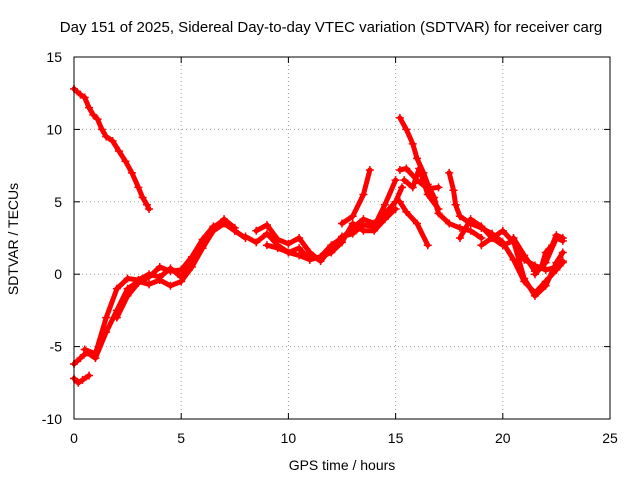 The width and height of the screenshot is (640, 480). What do you see at coordinates (342, 465) in the screenshot?
I see `x-axis-label: GPS time / hours` at bounding box center [342, 465].